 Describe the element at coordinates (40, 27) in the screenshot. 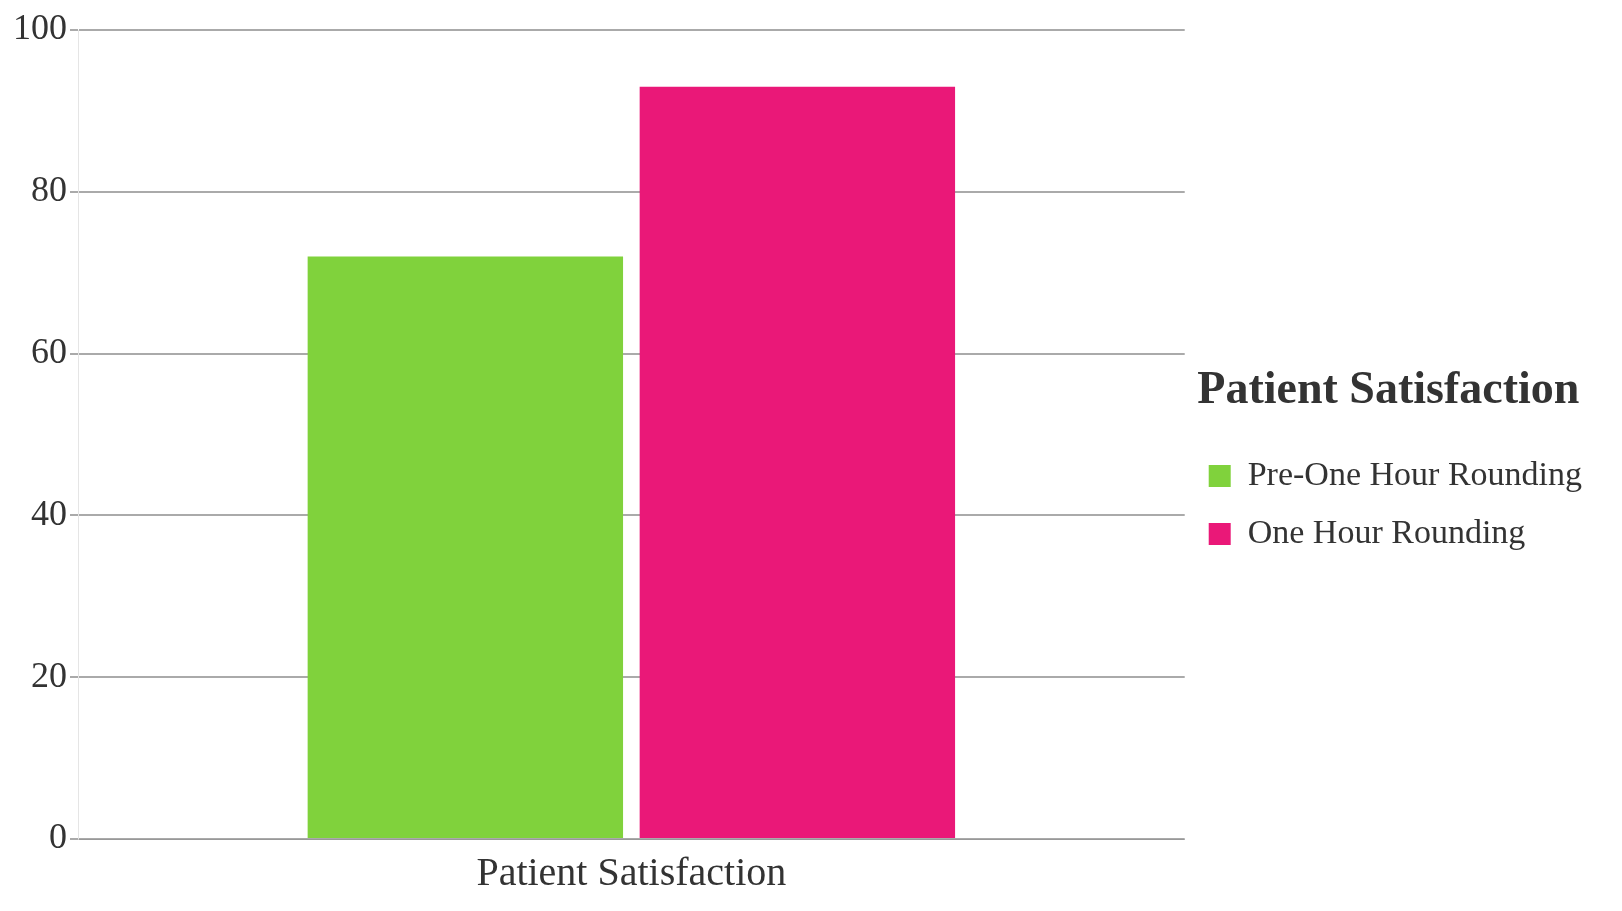

I see `y-tick-label: 100` at that location.